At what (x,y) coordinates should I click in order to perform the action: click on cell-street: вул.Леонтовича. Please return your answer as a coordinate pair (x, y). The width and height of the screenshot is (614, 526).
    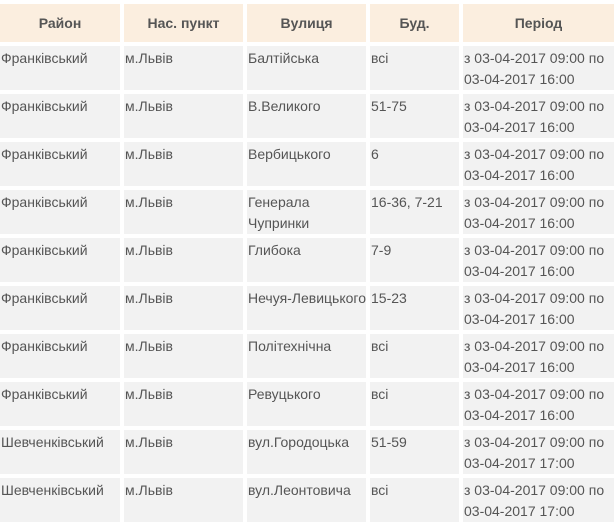
    Looking at the image, I should click on (306, 500).